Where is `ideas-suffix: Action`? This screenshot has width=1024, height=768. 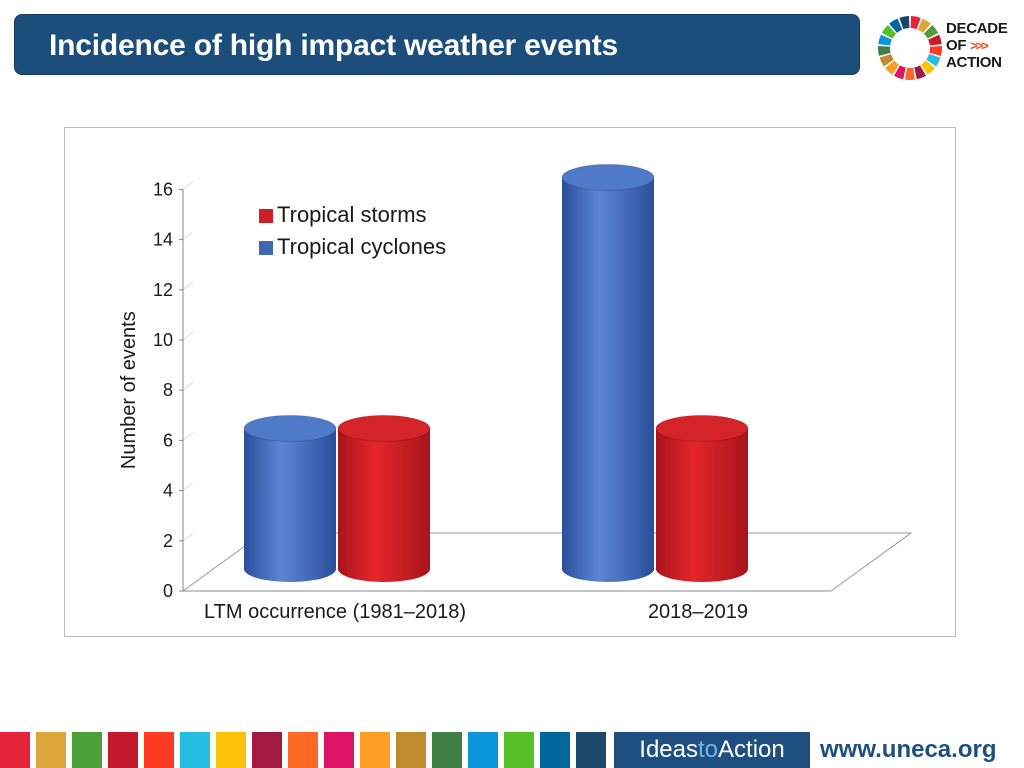
ideas-suffix: Action is located at coordinates (751, 749).